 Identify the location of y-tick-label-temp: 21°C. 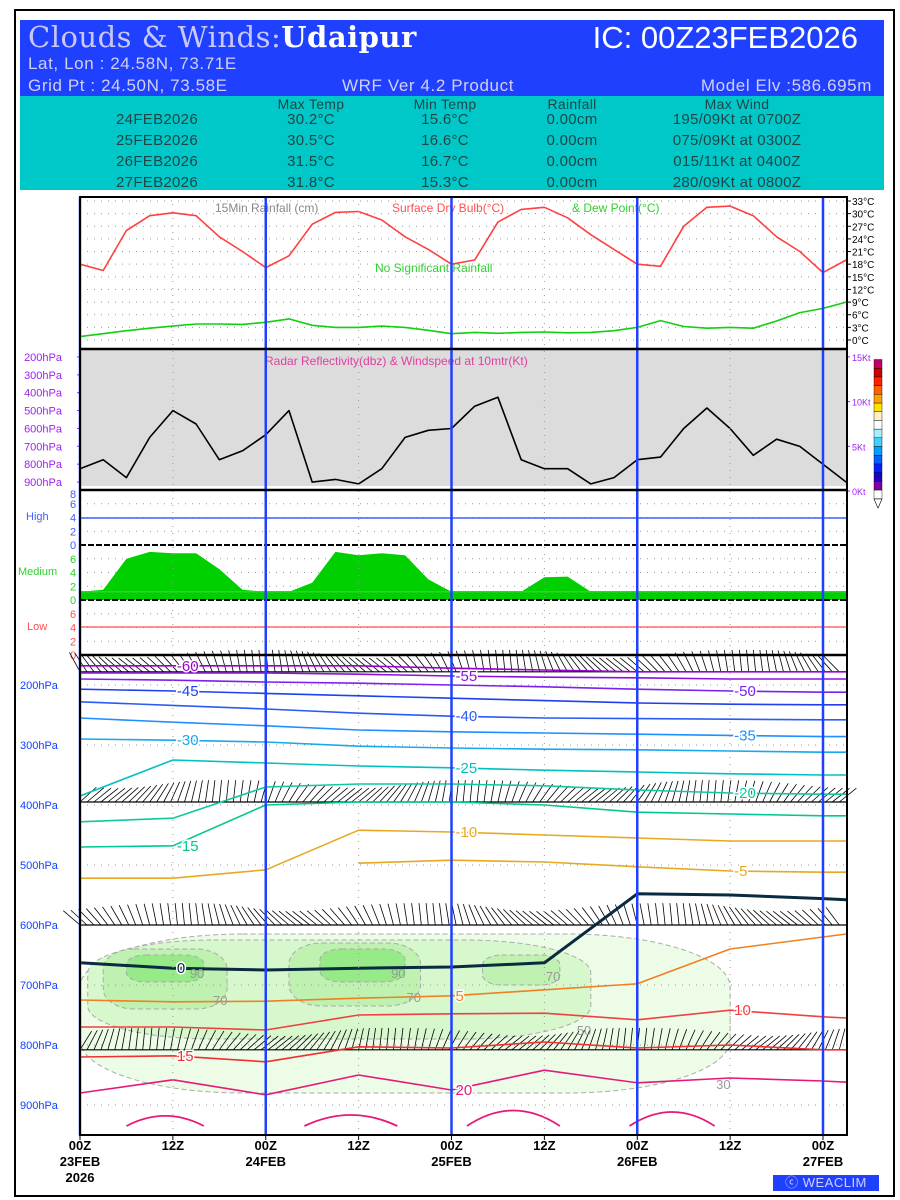
(863, 253).